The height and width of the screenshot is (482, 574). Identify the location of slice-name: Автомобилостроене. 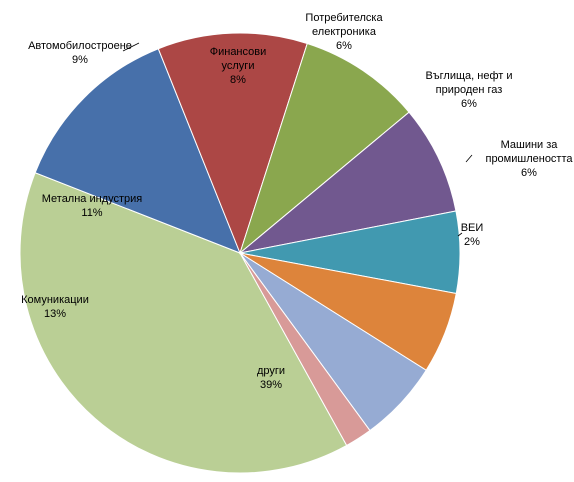
(80, 46).